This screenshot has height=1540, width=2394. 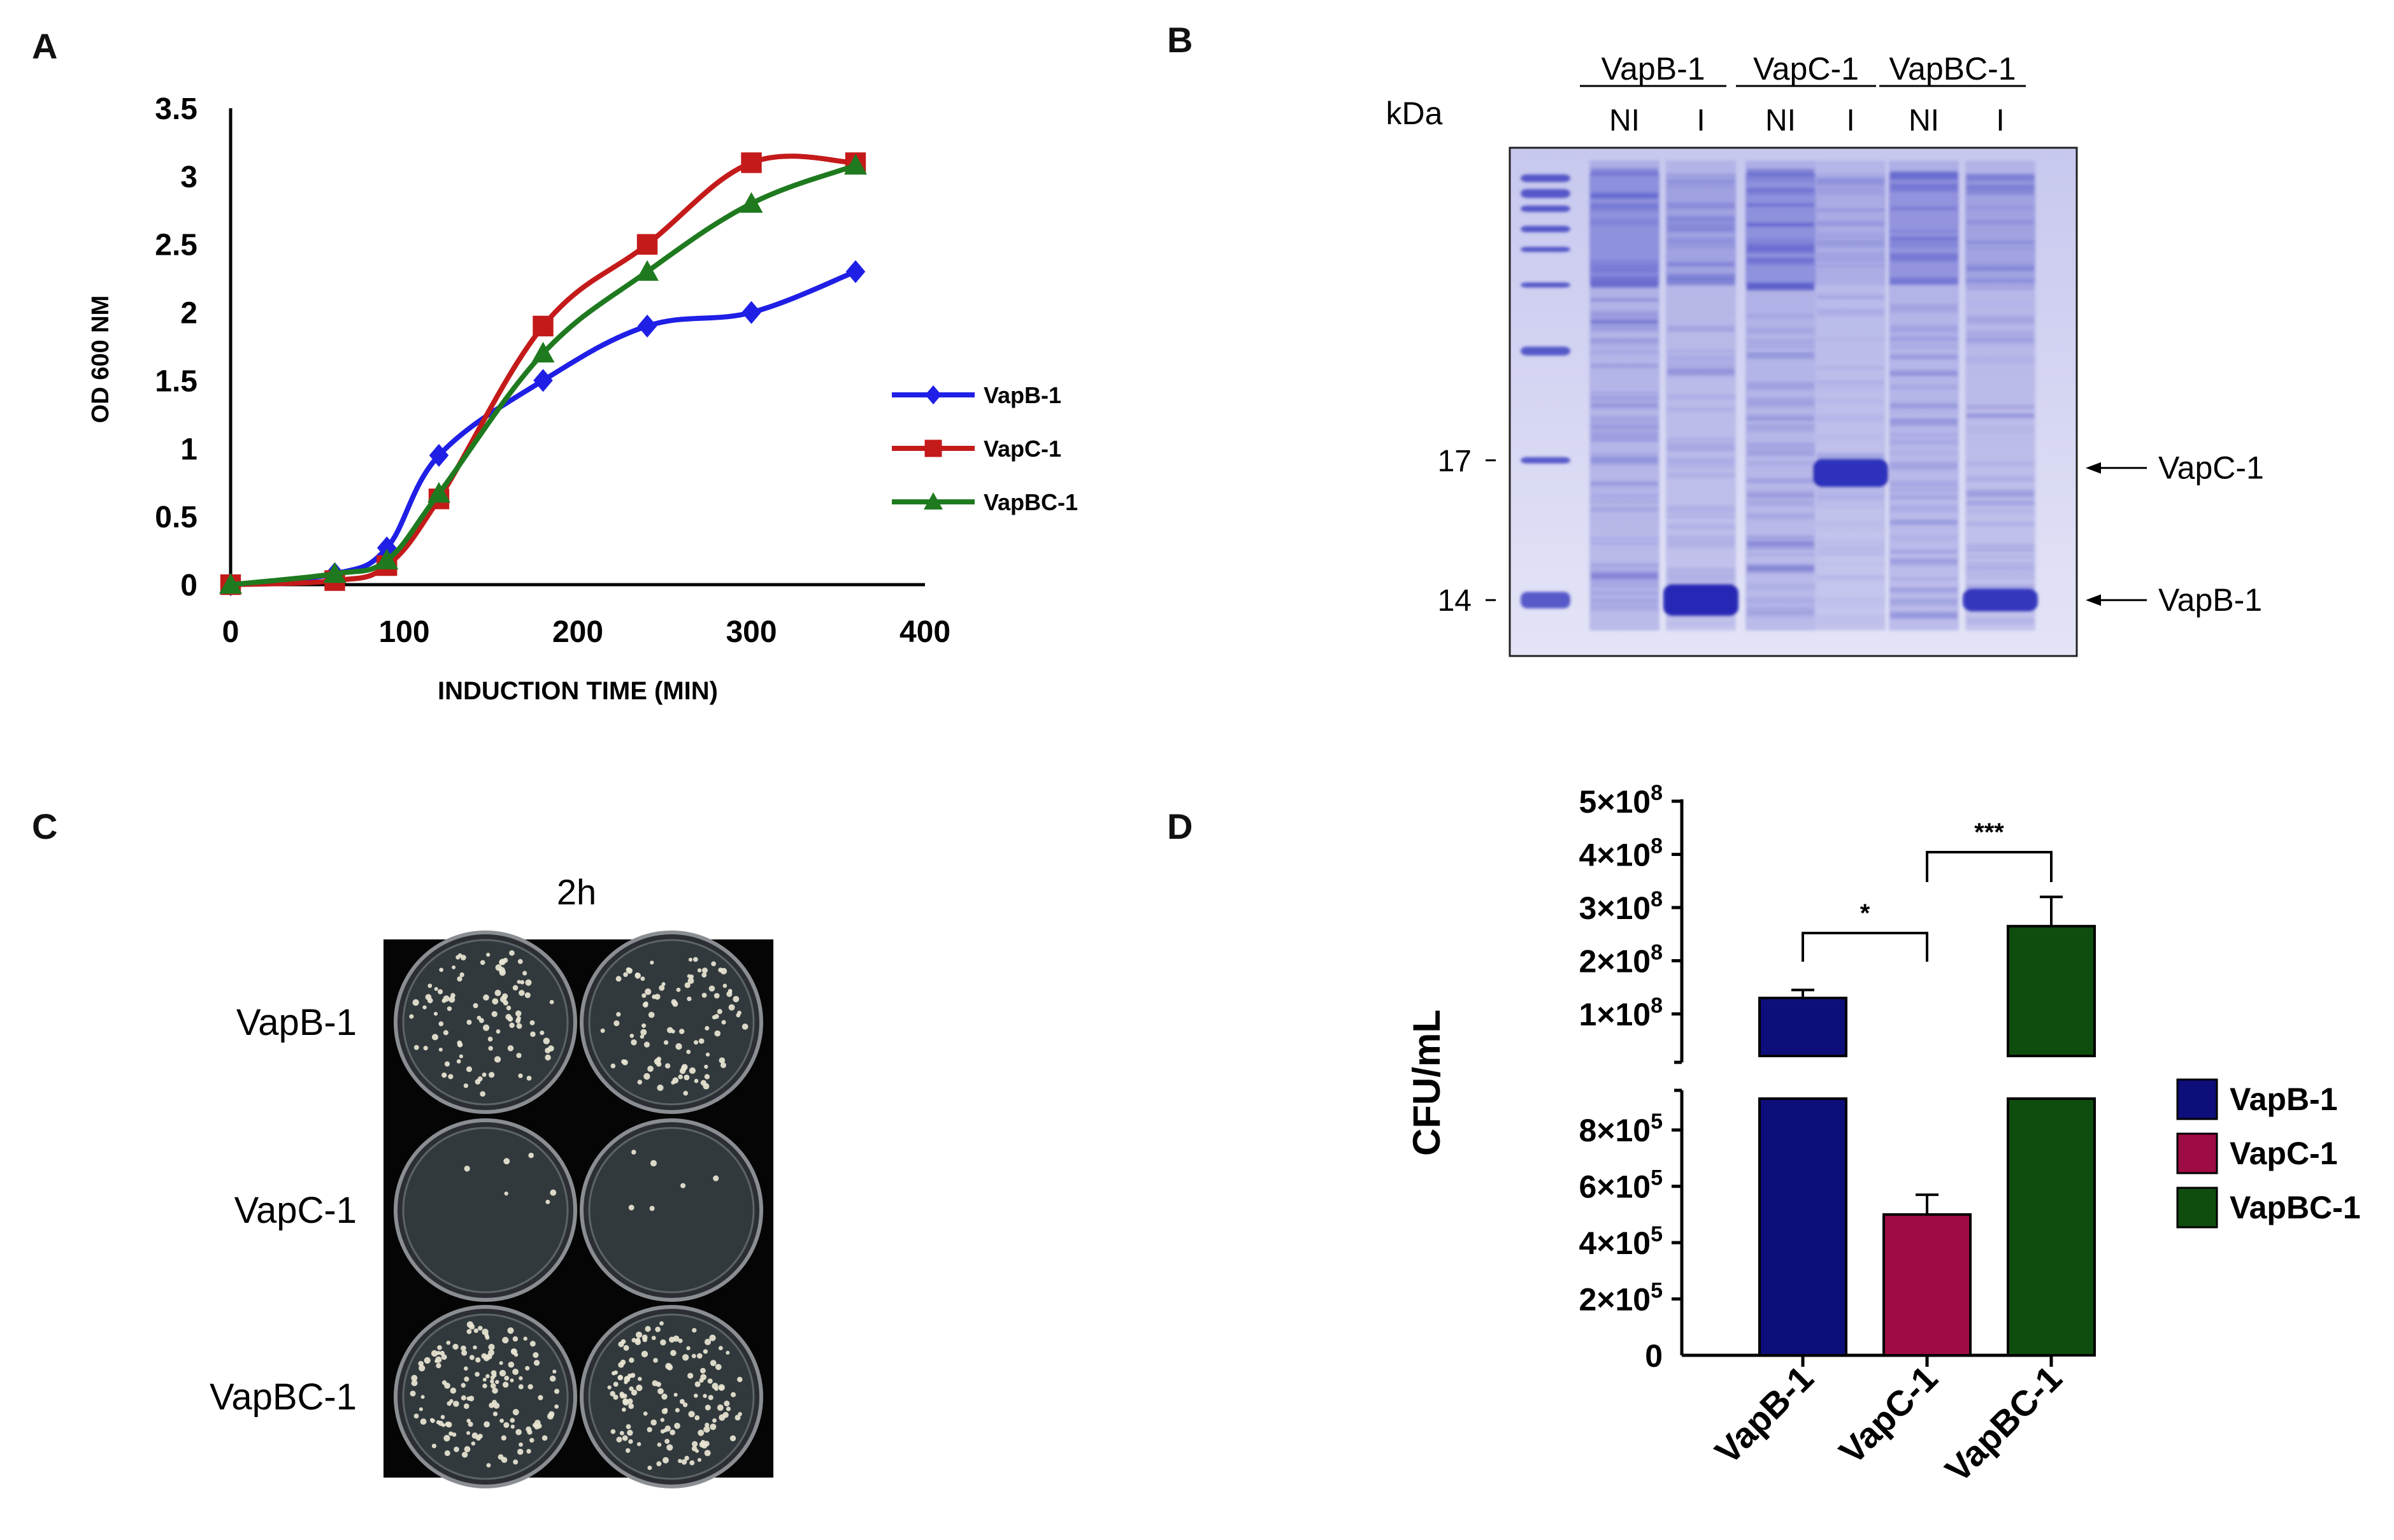 I want to click on tick-label: 2×10⁸, so click(x=1621, y=960).